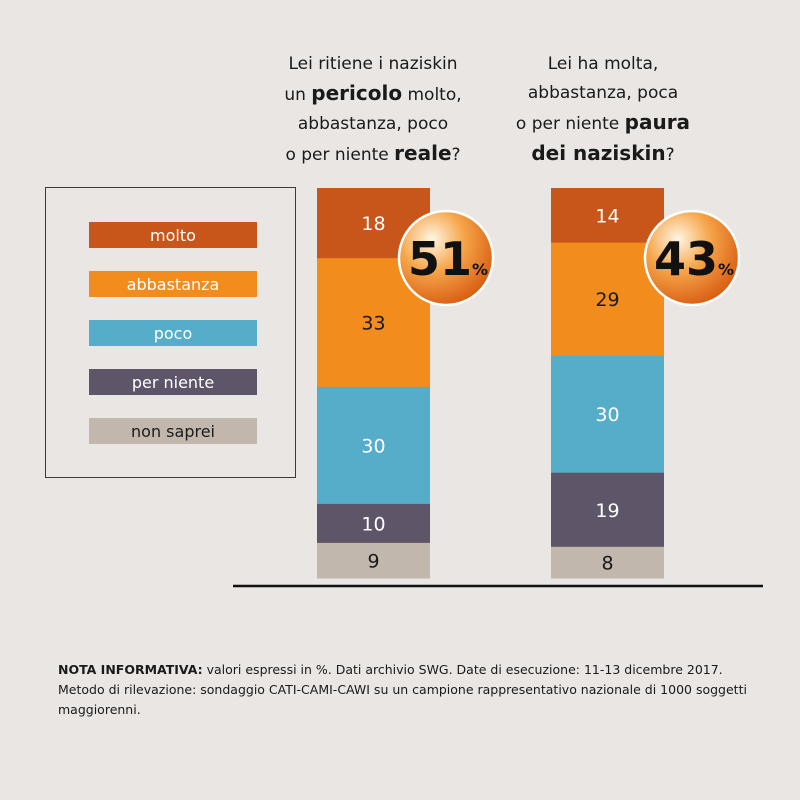 The width and height of the screenshot is (800, 800). I want to click on legend-item-per-niente: per niente, so click(173, 382).